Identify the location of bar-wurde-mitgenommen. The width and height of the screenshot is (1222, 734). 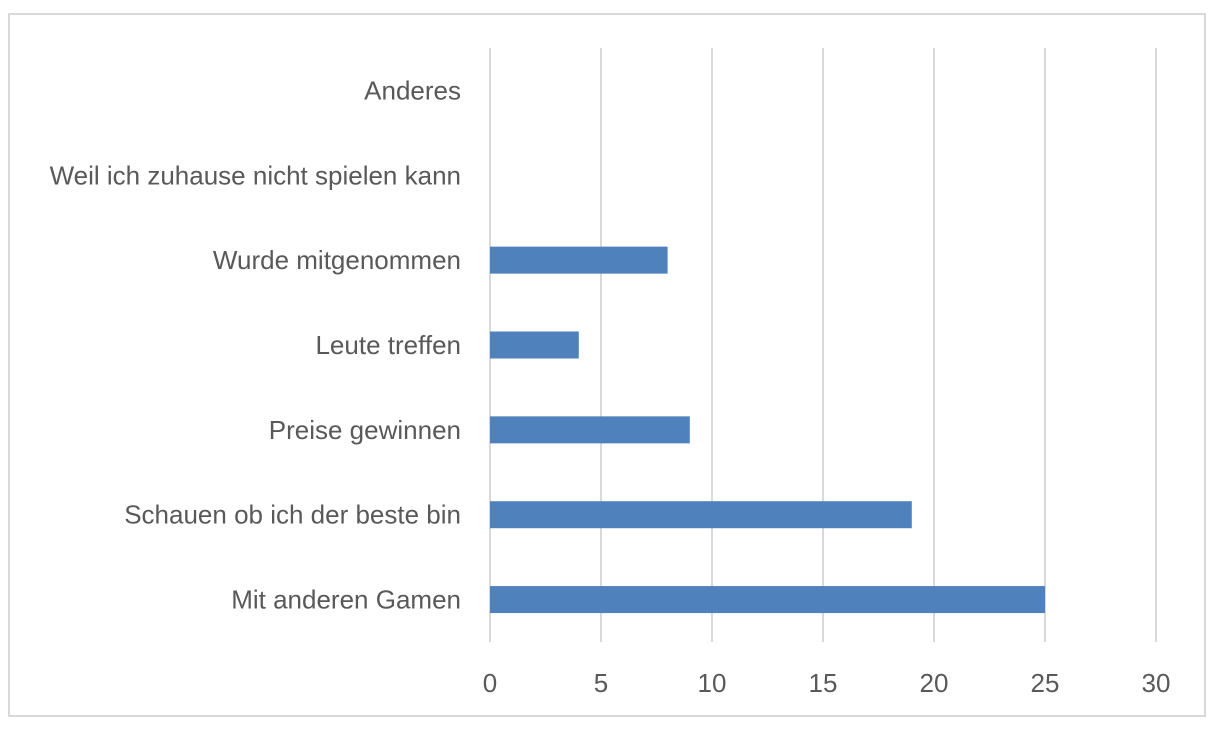
(579, 260).